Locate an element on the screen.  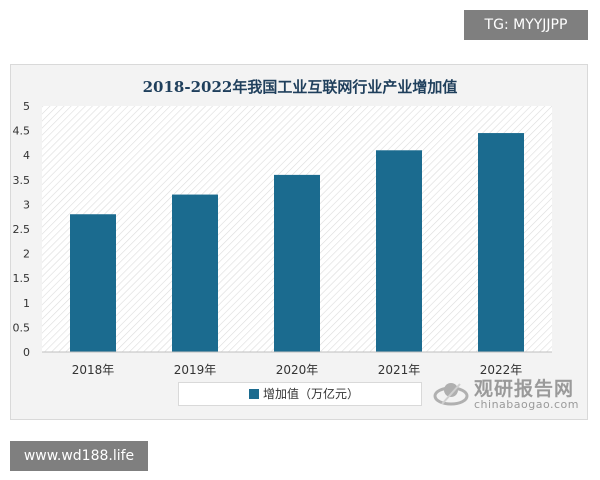
y-tick-label: 1.5 is located at coordinates (22, 278).